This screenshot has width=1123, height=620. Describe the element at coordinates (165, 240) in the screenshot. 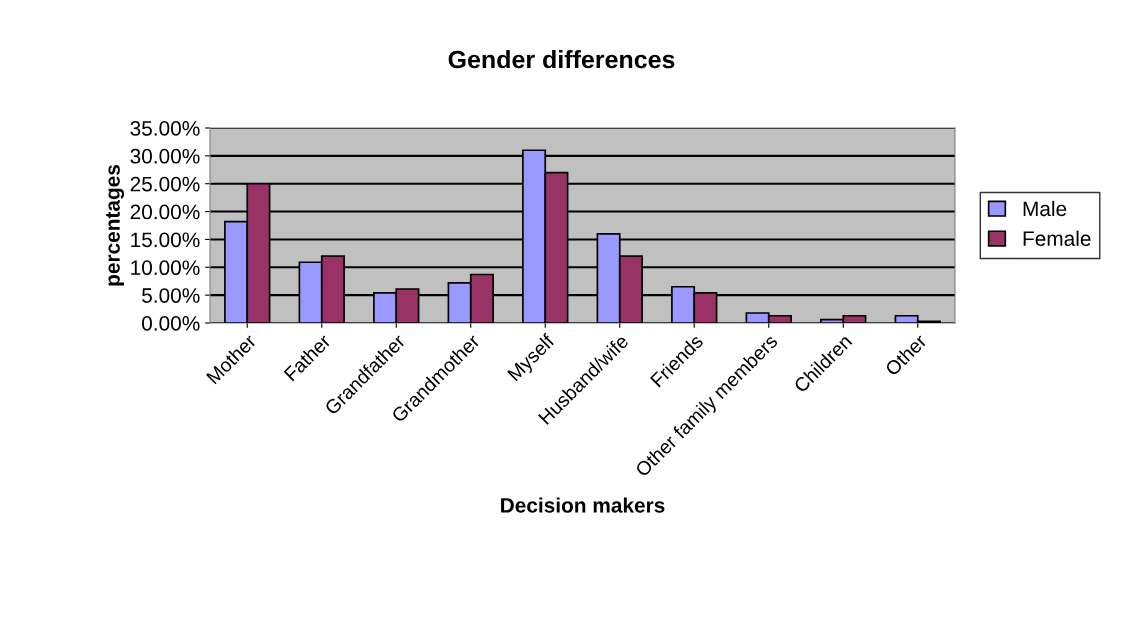

I see `y-tick-label: 15.00%` at that location.